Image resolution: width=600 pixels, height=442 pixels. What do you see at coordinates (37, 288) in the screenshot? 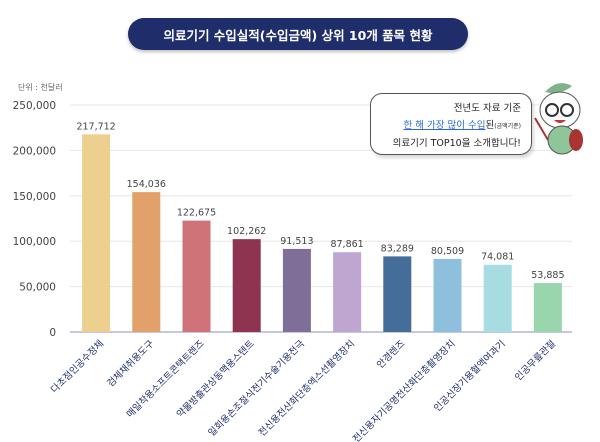
I see `y-tick-label: 50,000` at bounding box center [37, 288].